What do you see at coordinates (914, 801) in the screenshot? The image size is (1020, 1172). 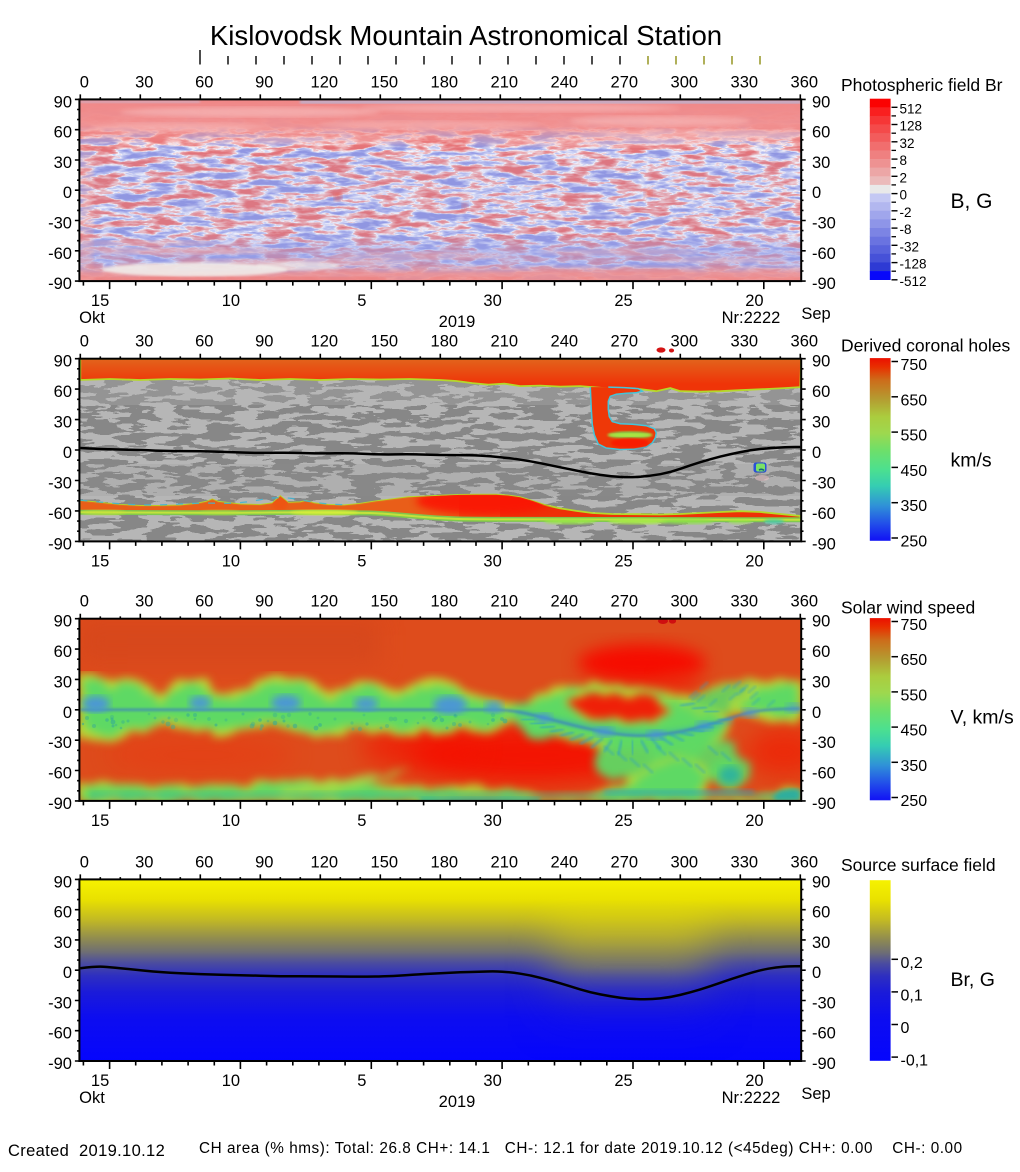 I see `svg-text: 250` at bounding box center [914, 801].